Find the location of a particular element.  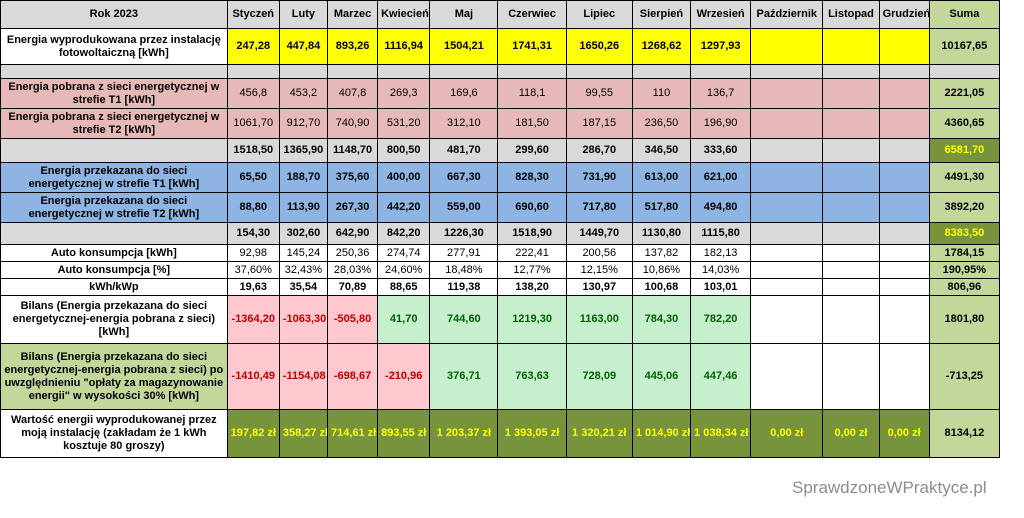

table-cell: 12,15% is located at coordinates (599, 270).